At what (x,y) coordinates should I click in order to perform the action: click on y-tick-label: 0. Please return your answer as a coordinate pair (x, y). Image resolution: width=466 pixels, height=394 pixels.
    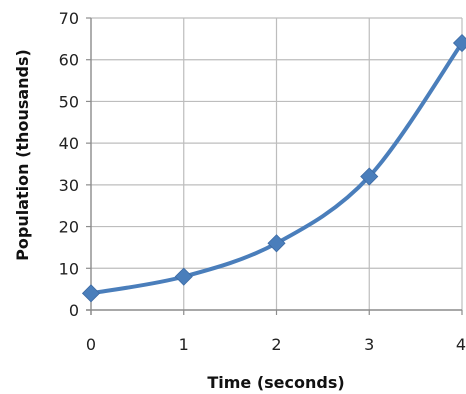
    Looking at the image, I should click on (74, 310).